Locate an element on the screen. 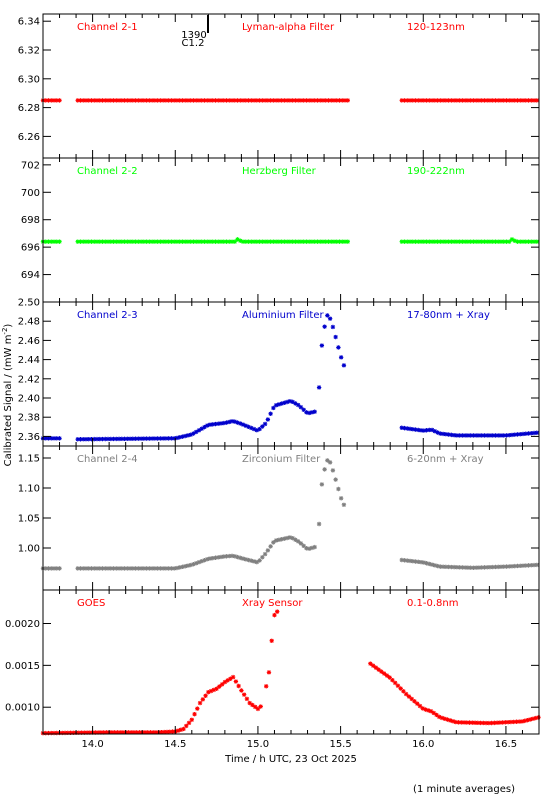  y-tick-label: 2.50 is located at coordinates (29, 303).